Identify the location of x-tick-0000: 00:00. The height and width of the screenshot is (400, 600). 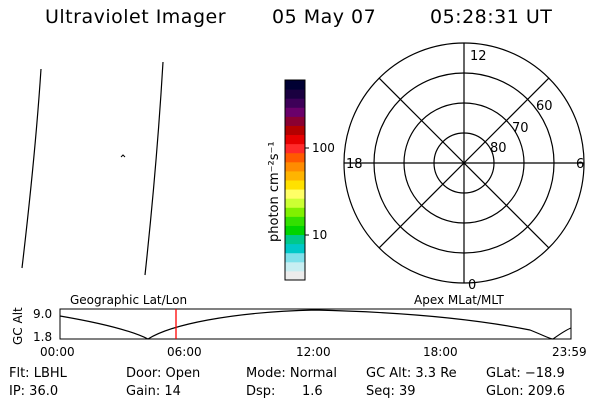
(57, 352).